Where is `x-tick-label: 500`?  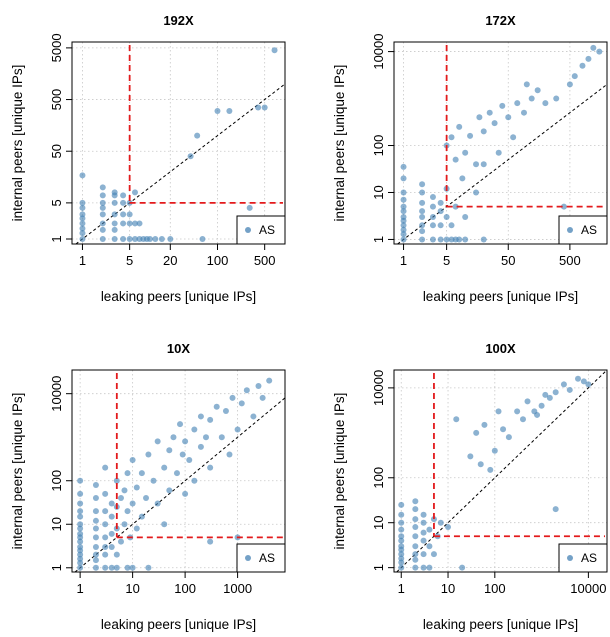 x-tick-label: 500 is located at coordinates (570, 260).